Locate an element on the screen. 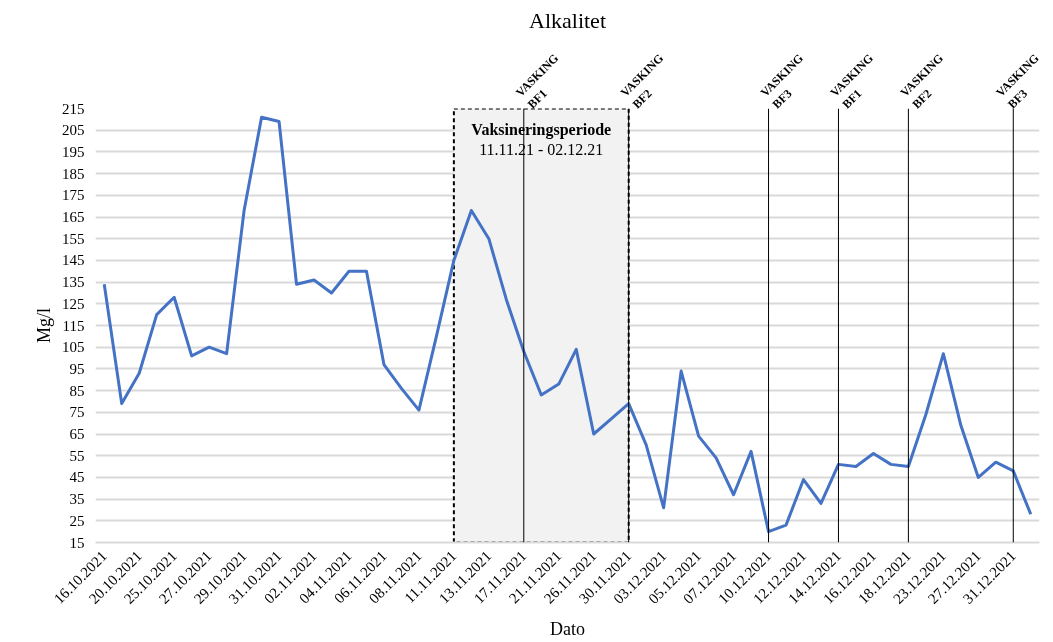 The height and width of the screenshot is (642, 1053). chart-title: Alkalitet is located at coordinates (567, 20).